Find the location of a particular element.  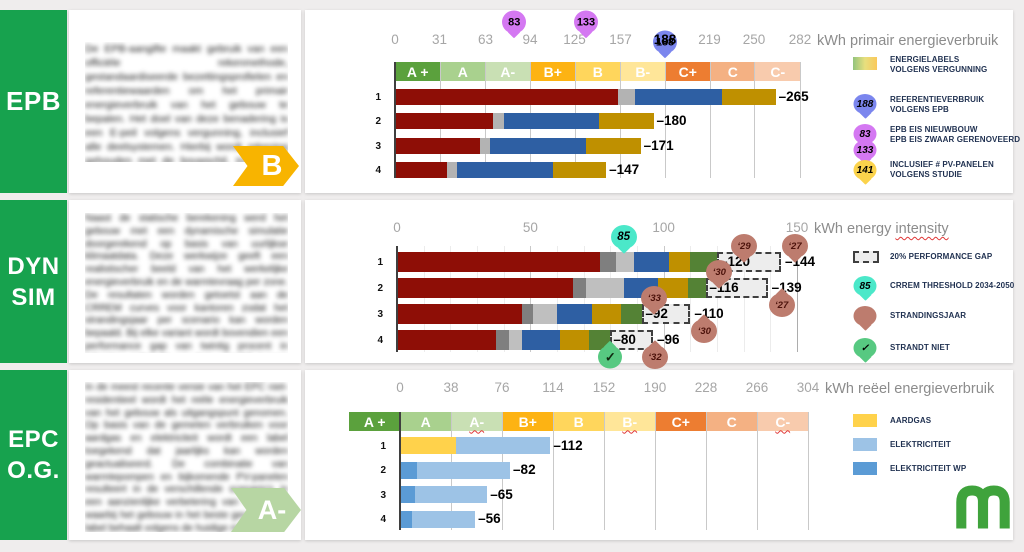

bar-category-label: 2 is located at coordinates (378, 122).